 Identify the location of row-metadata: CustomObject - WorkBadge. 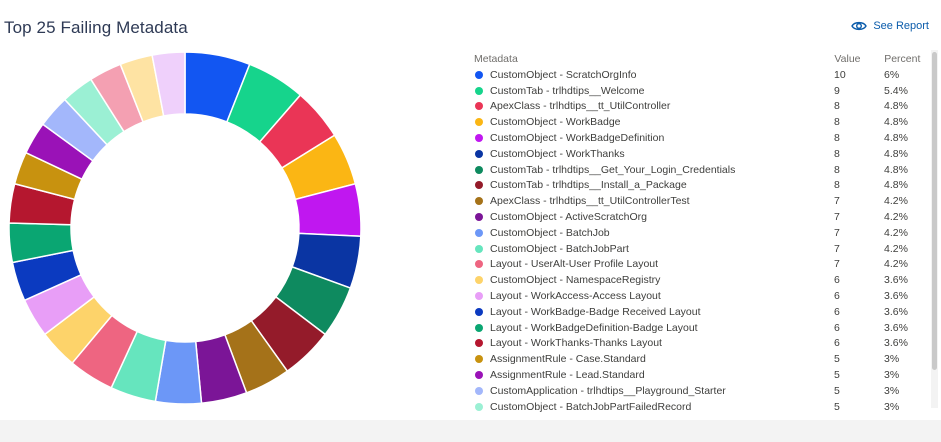
(653, 122).